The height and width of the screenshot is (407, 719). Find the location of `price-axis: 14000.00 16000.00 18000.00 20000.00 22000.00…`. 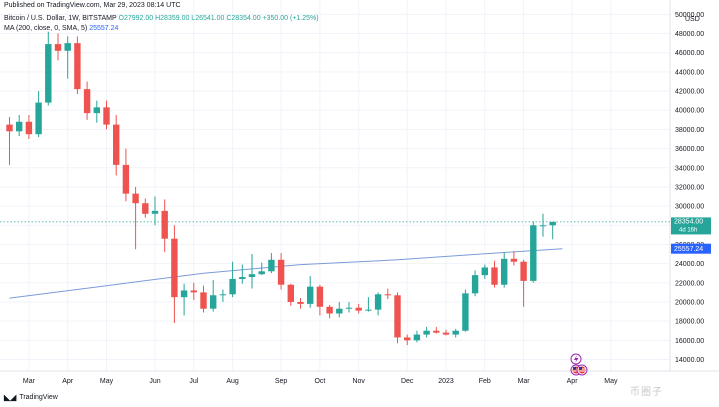

price-axis: 14000.00 16000.00 18000.00 20000.00 22000.00… is located at coordinates (689, 188).